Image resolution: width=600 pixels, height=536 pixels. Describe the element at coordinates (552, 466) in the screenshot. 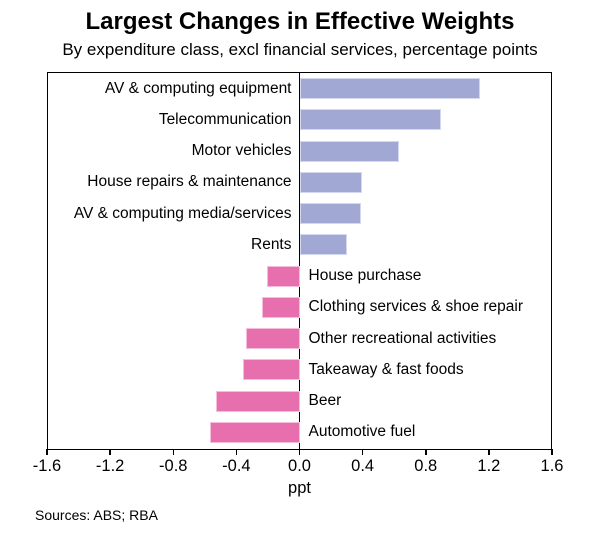

I see `tick-value: 1.6` at that location.